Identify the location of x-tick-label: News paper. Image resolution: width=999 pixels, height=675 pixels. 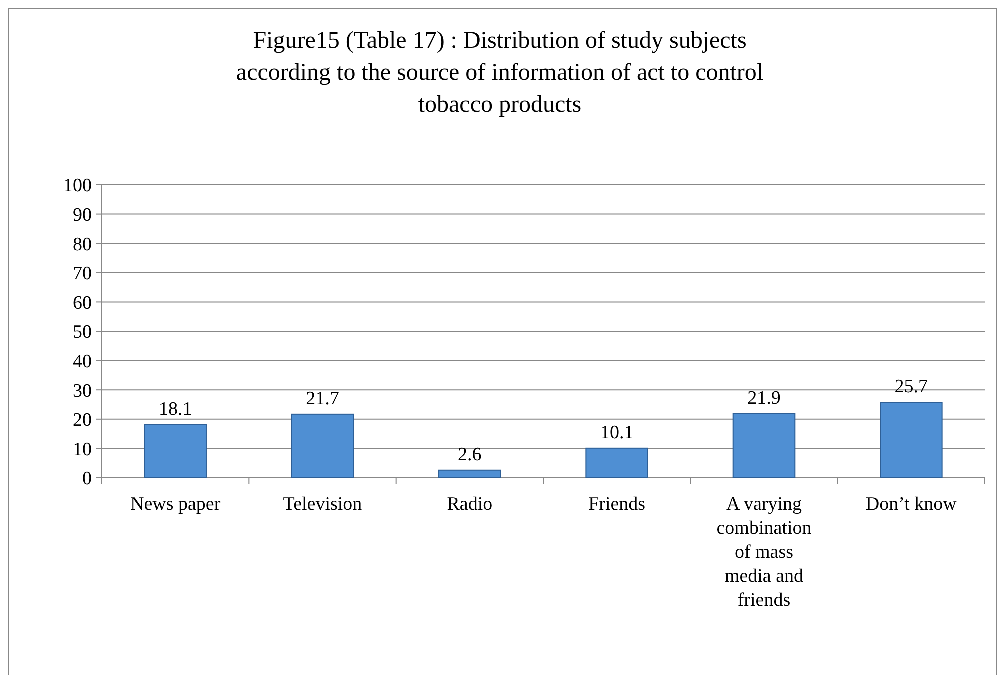
(176, 504).